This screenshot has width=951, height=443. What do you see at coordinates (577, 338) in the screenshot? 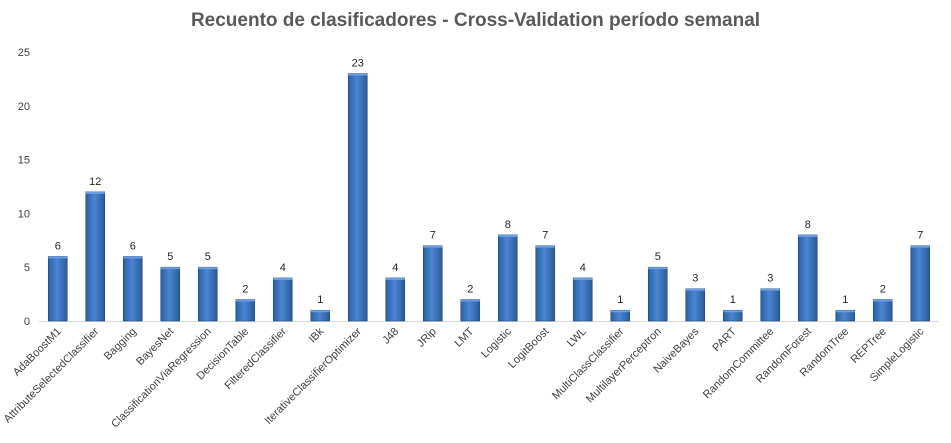
I see `category-label: LWL` at bounding box center [577, 338].